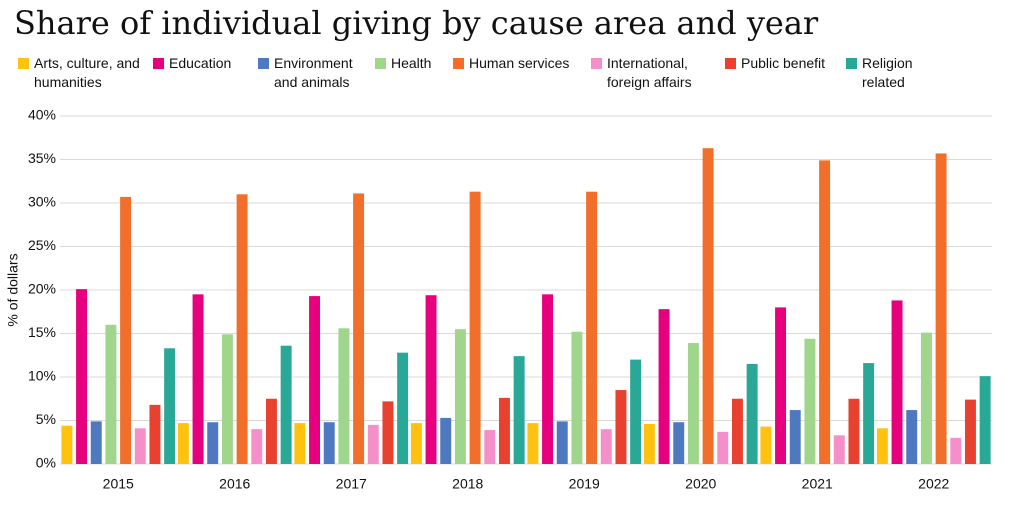 This screenshot has height=512, width=1024. I want to click on x-tick-label: 2019, so click(584, 484).